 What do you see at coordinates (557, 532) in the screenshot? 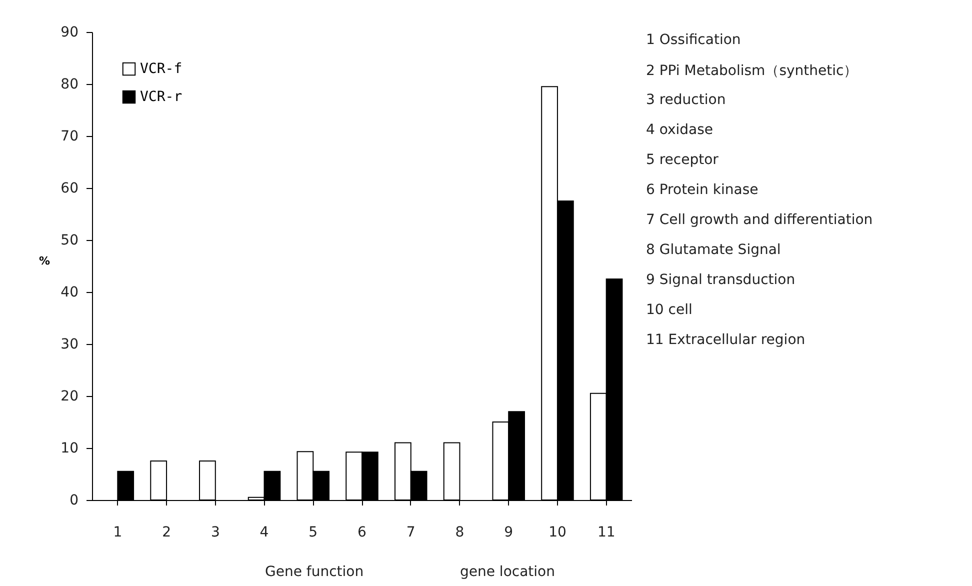
I see `x-tick-label: 10` at bounding box center [557, 532].